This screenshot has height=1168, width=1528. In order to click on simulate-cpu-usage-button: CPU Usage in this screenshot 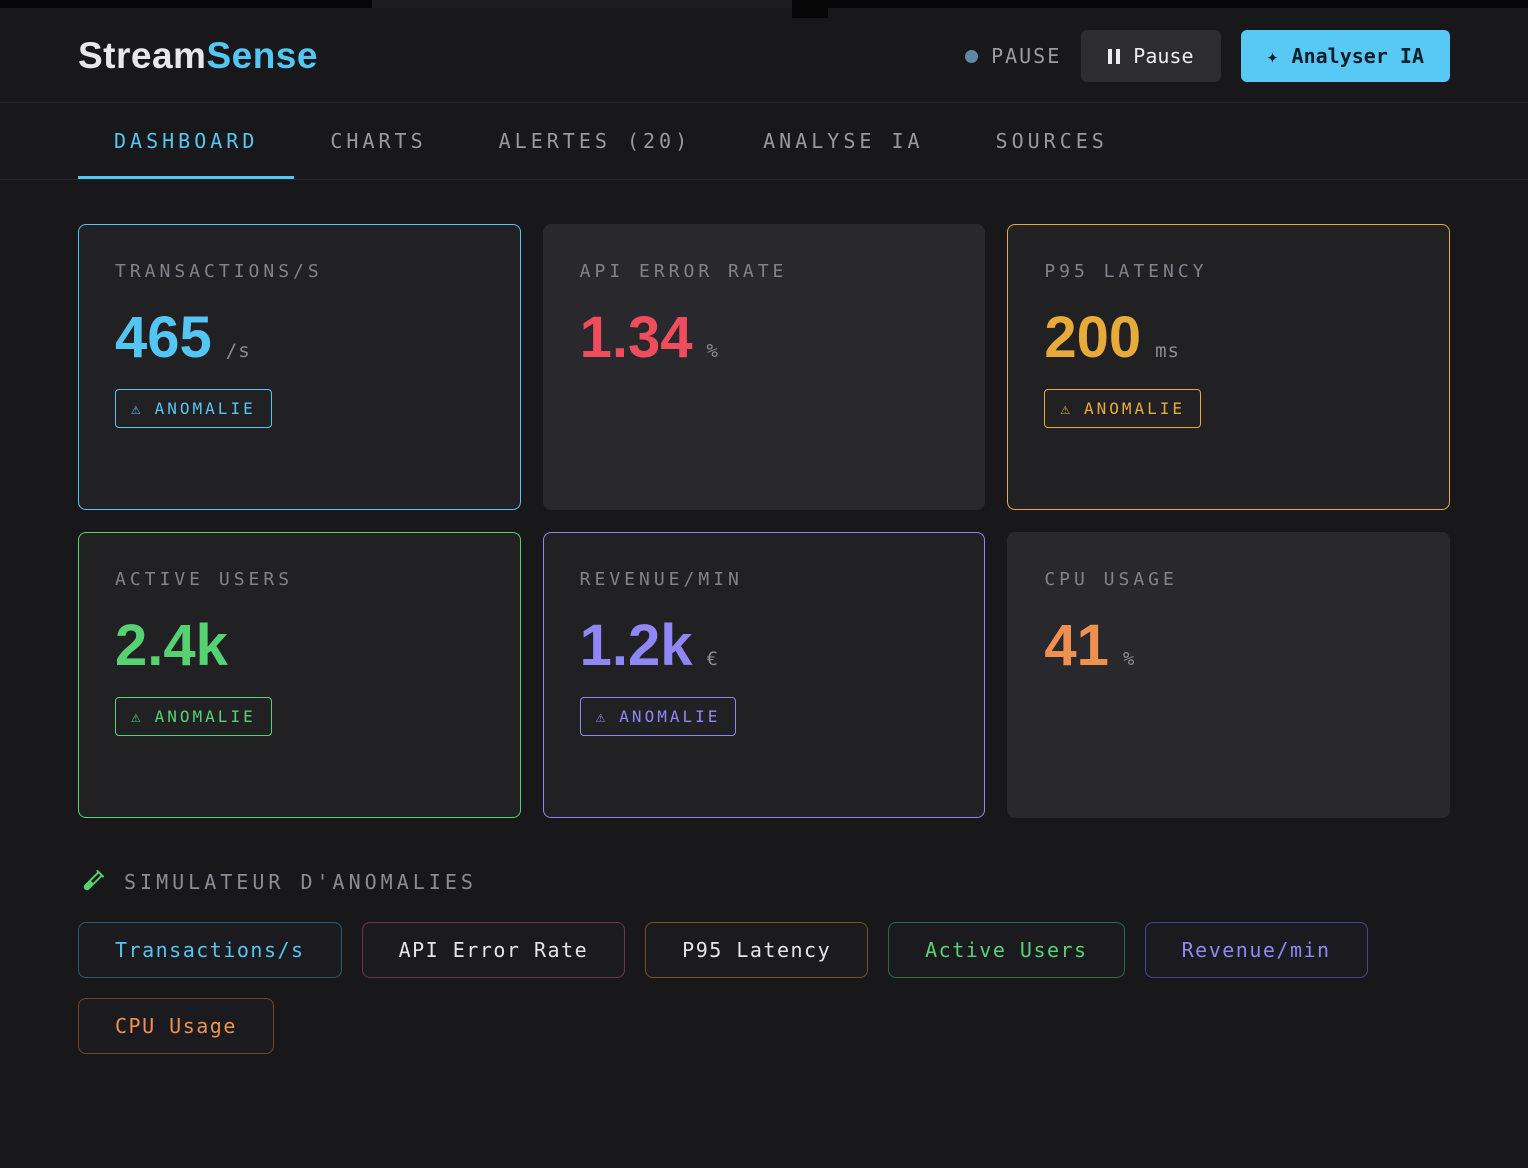, I will do `click(176, 1026)`.